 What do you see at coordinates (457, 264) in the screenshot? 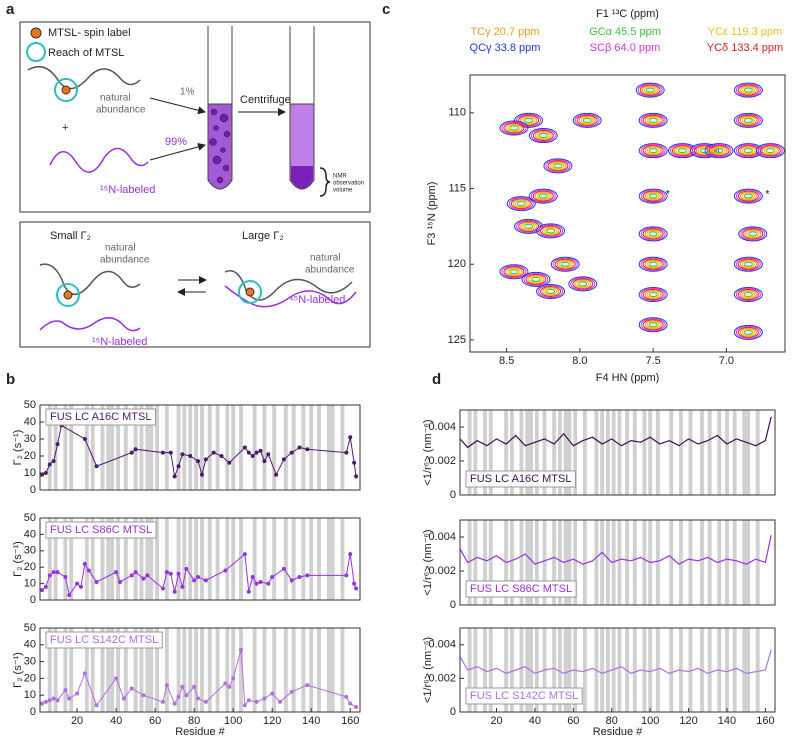
I see `y-tick-label: 120` at bounding box center [457, 264].